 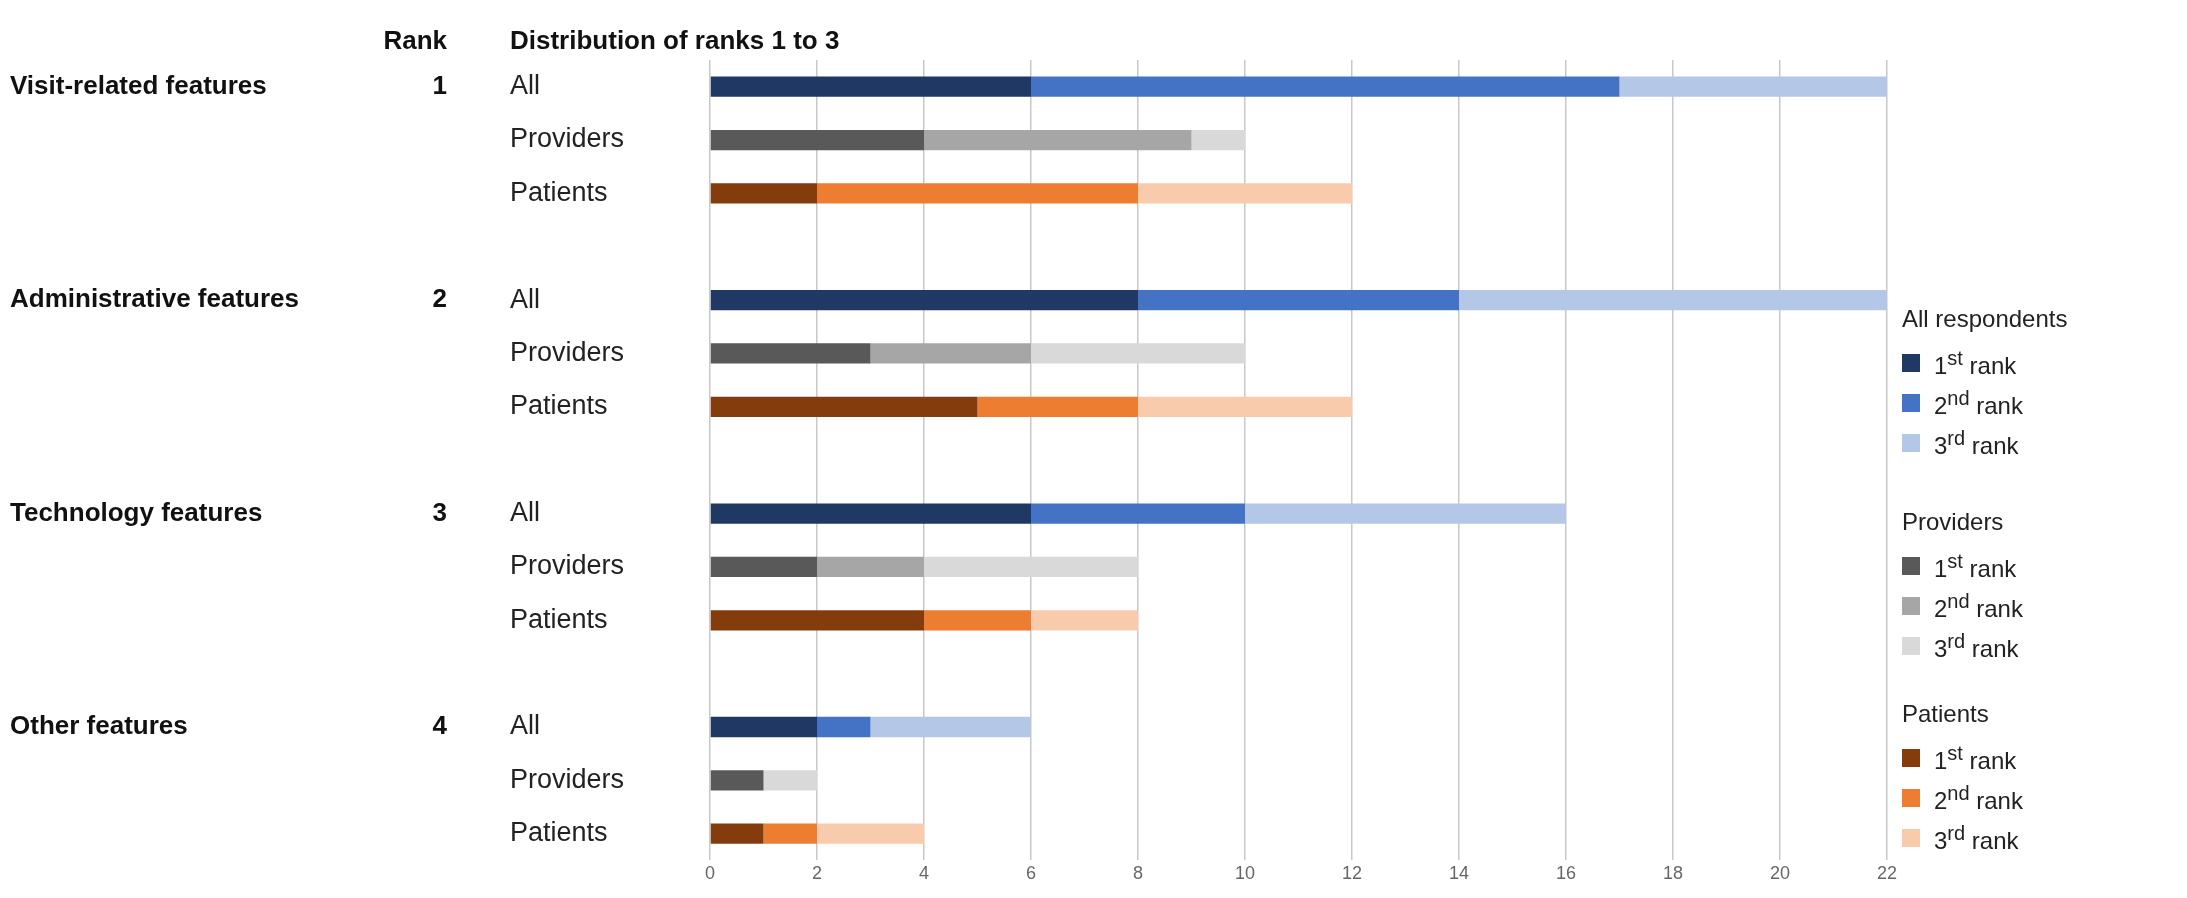 What do you see at coordinates (1886, 873) in the screenshot?
I see `x-tick-label: 22` at bounding box center [1886, 873].